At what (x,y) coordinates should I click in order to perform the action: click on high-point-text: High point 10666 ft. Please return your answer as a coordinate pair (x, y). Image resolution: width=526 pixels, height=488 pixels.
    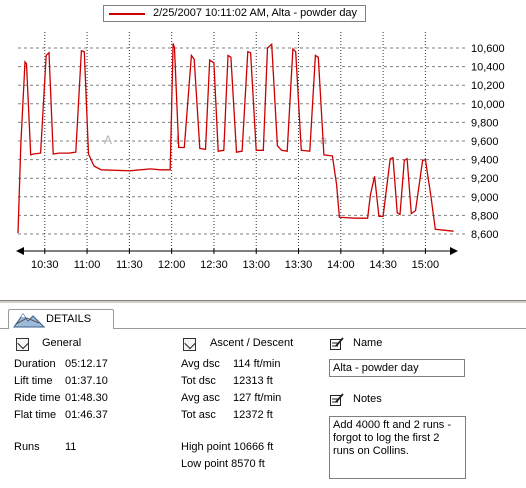
    Looking at the image, I should click on (227, 447).